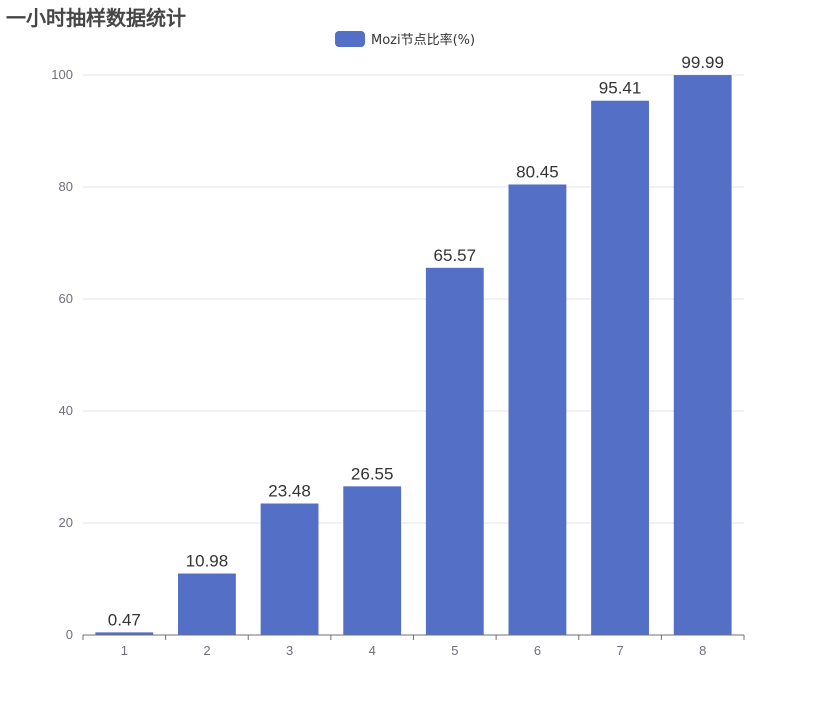 Image resolution: width=826 pixels, height=722 pixels. What do you see at coordinates (207, 561) in the screenshot?
I see `data-label: 10.98` at bounding box center [207, 561].